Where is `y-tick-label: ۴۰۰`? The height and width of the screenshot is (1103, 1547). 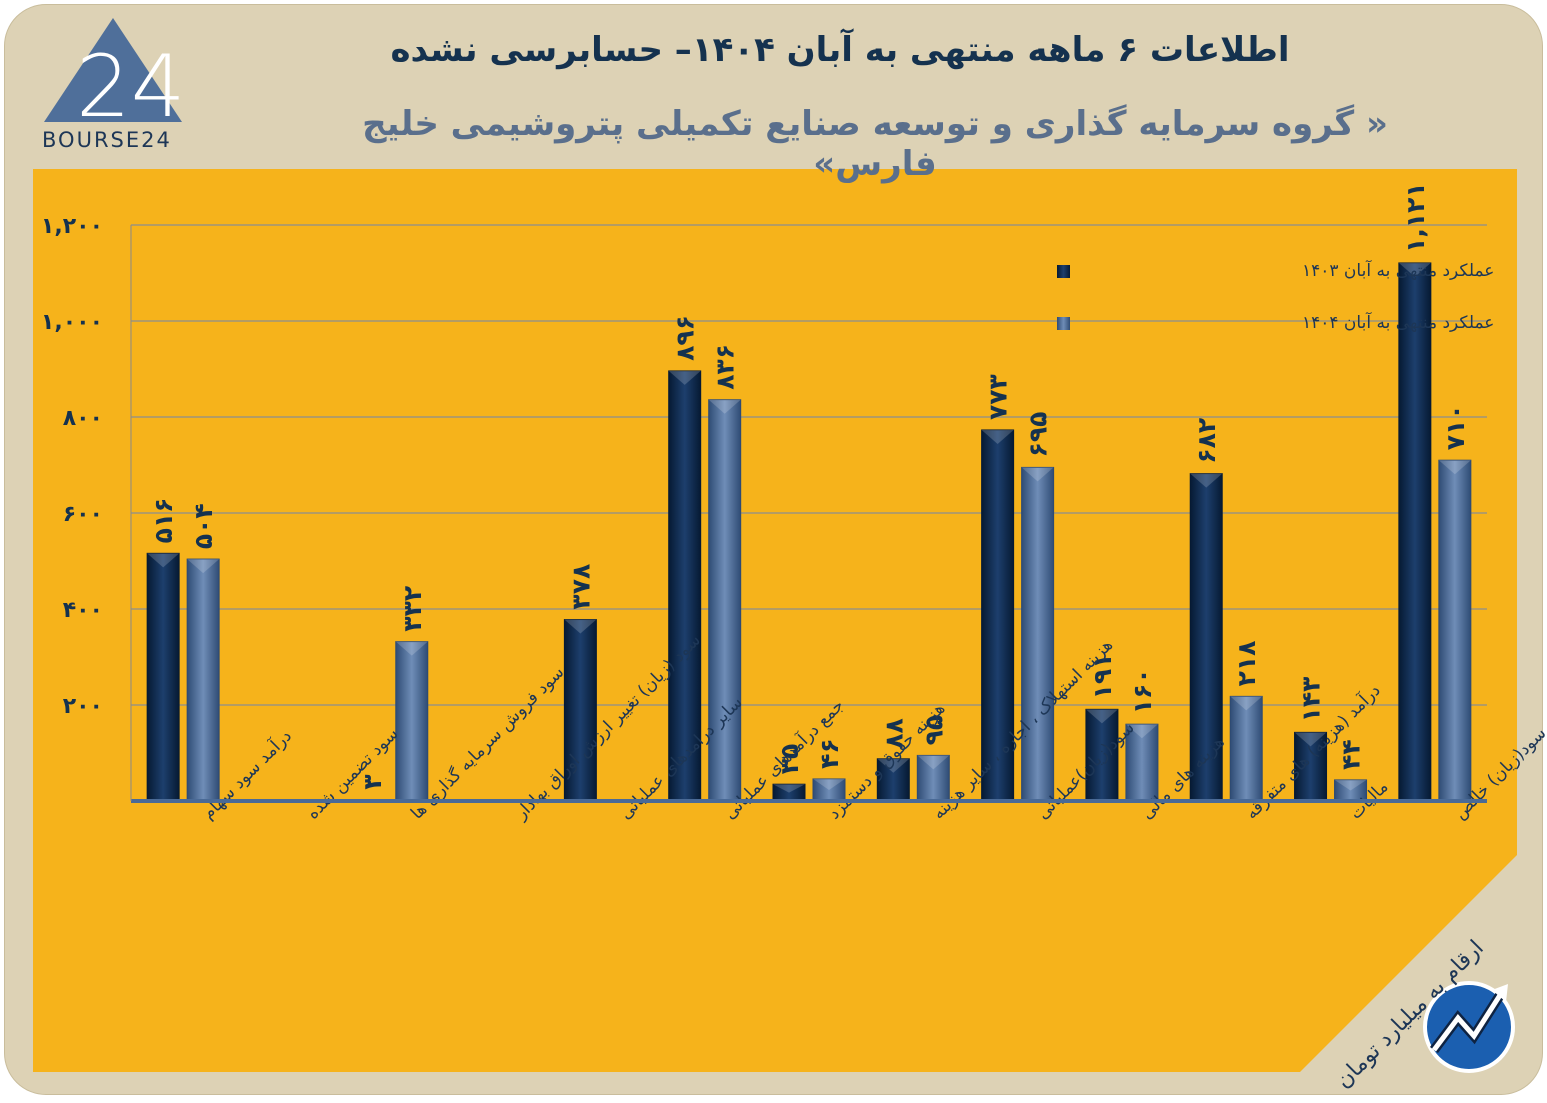
y-tick-label: ۴۰۰ is located at coordinates (83, 610).